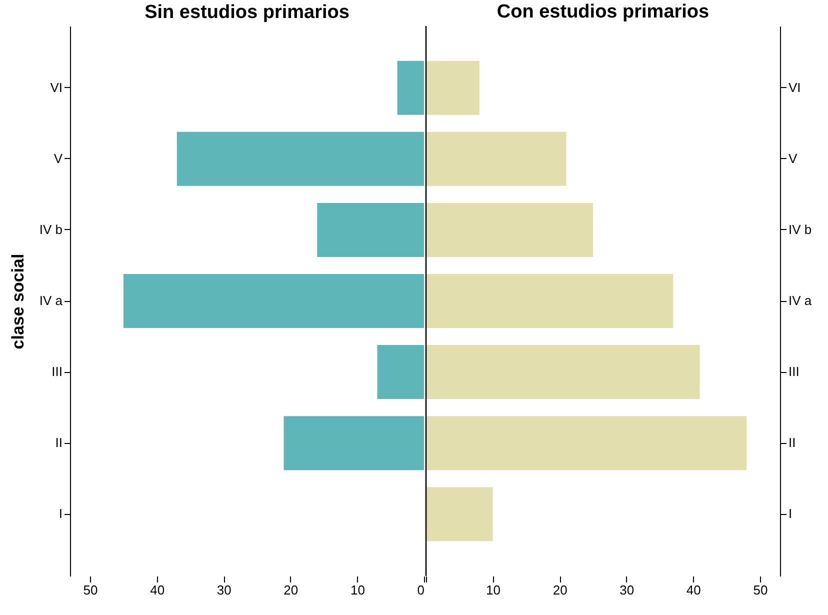 This screenshot has width=828, height=615. I want to click on x-tick-label: 0, so click(420, 590).